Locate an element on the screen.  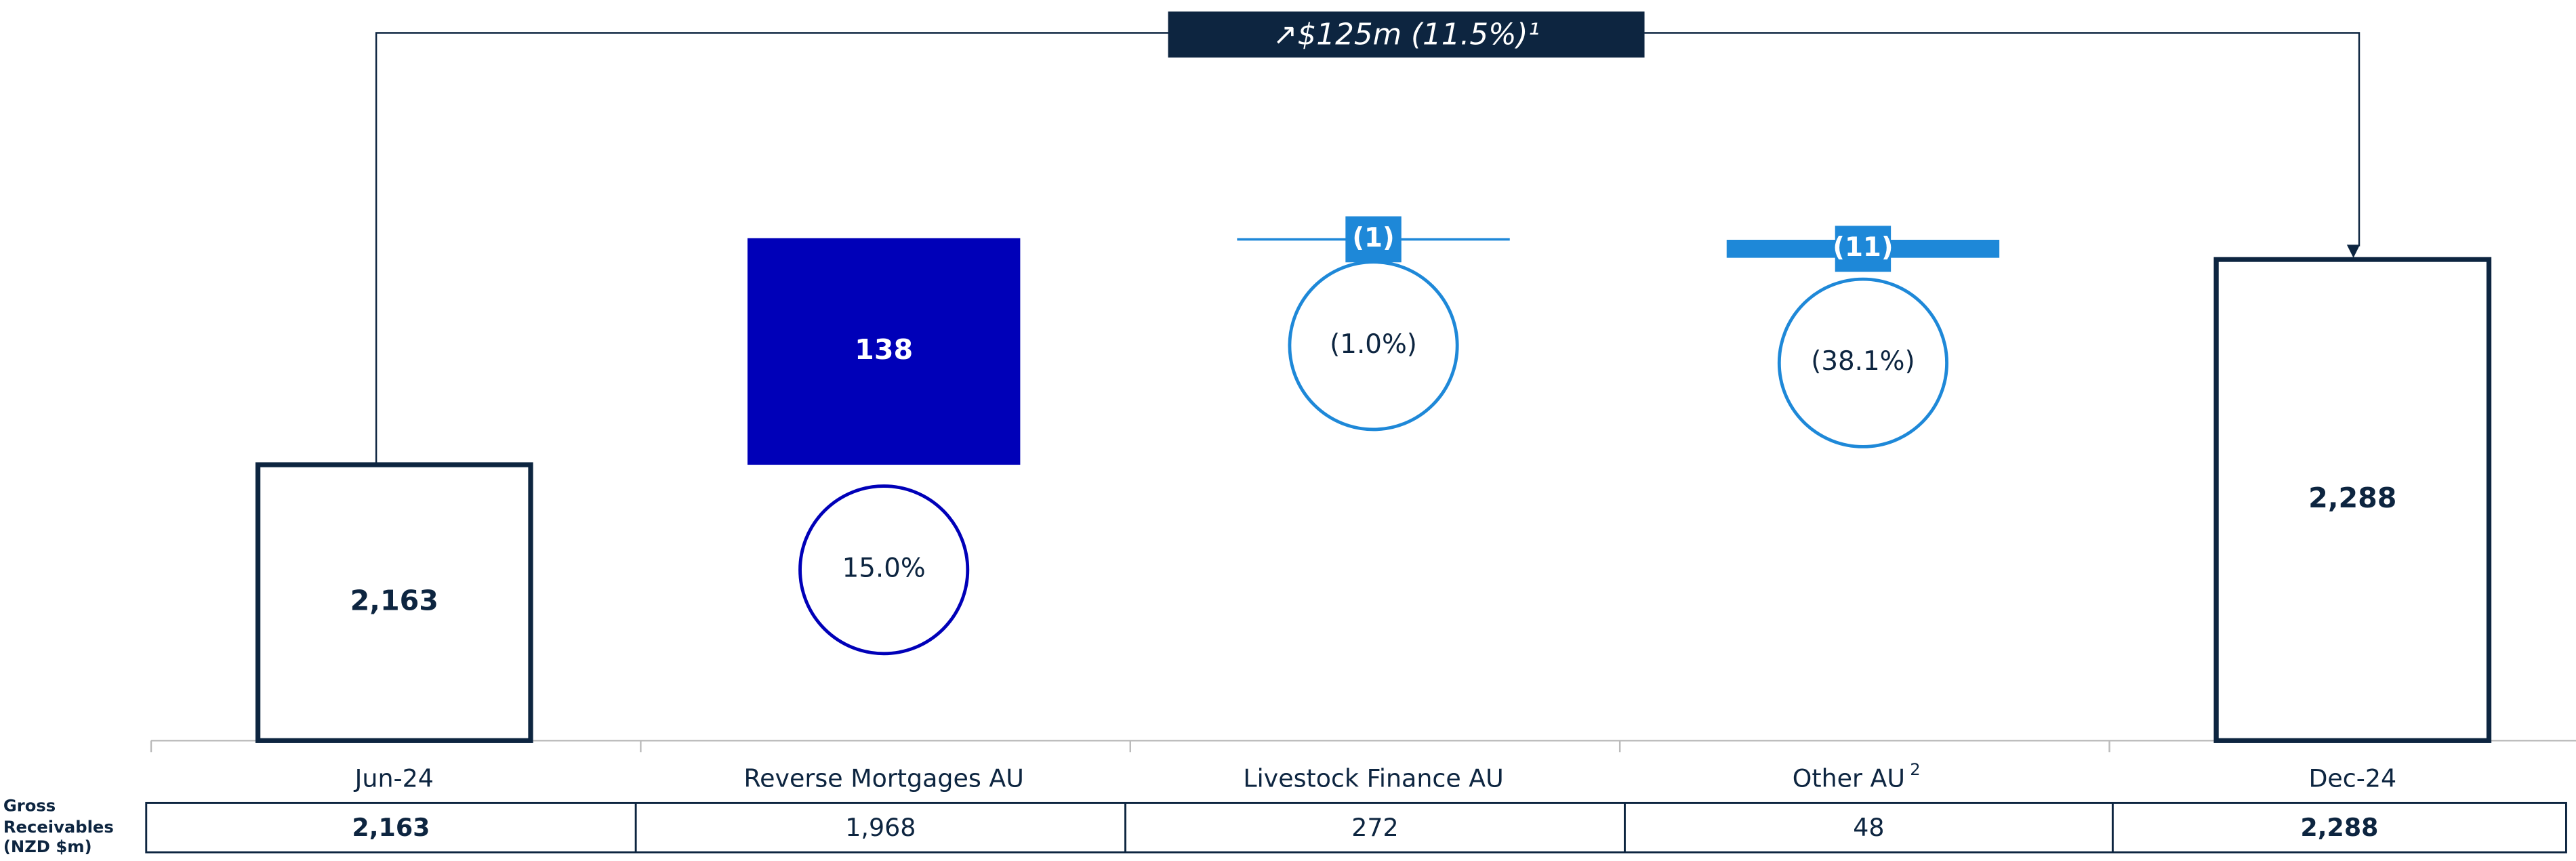
delta-bar is located at coordinates (884, 351).